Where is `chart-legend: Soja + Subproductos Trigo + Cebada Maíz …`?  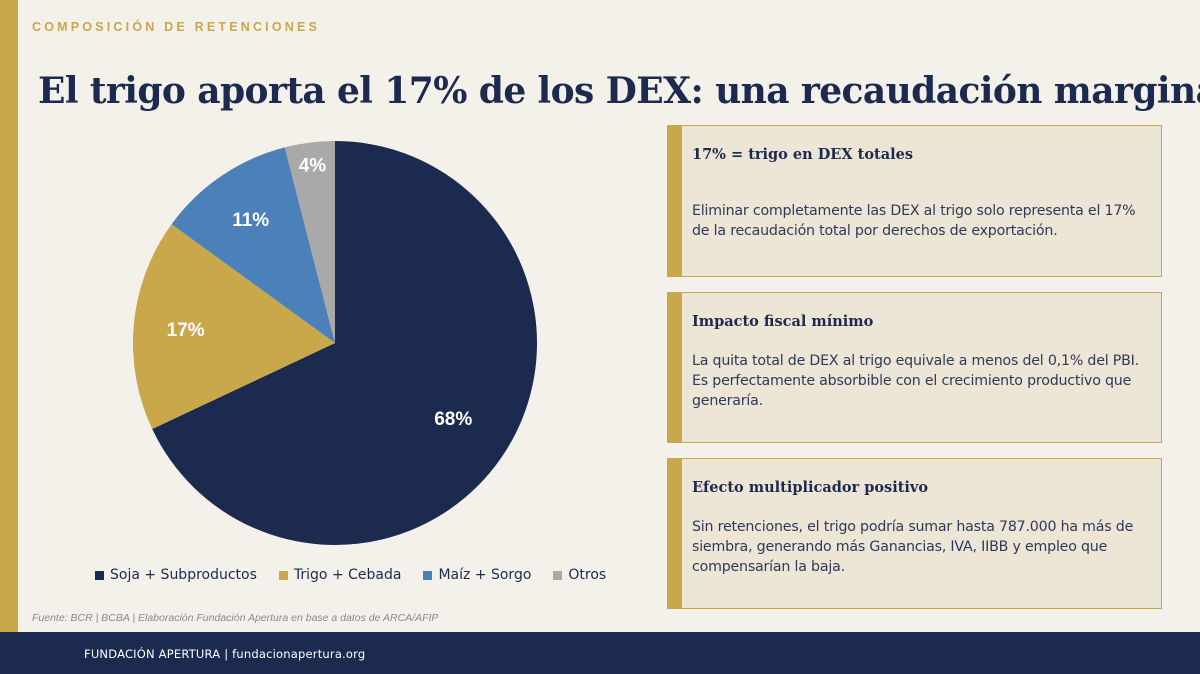
chart-legend: Soja + Subproductos Trigo + Cebada Maíz … is located at coordinates (350, 575).